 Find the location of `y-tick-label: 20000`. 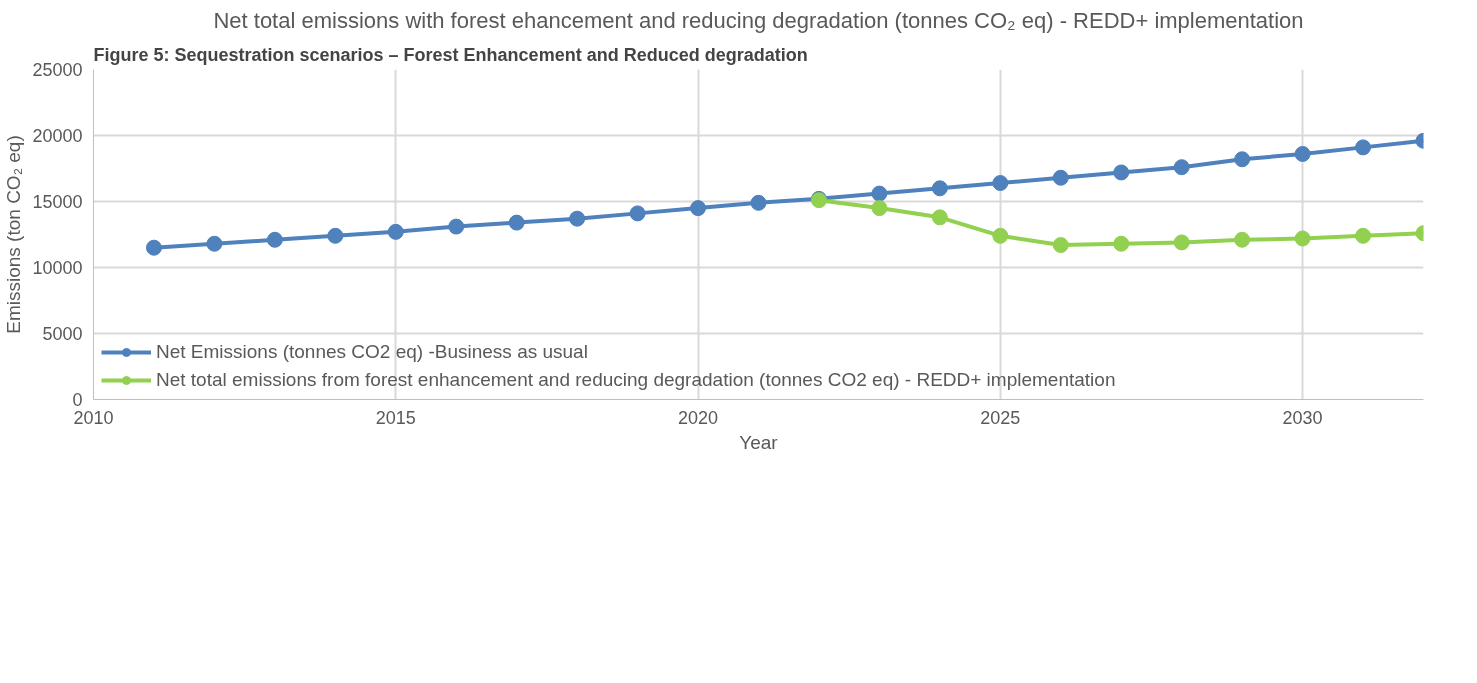

y-tick-label: 20000 is located at coordinates (57, 136).